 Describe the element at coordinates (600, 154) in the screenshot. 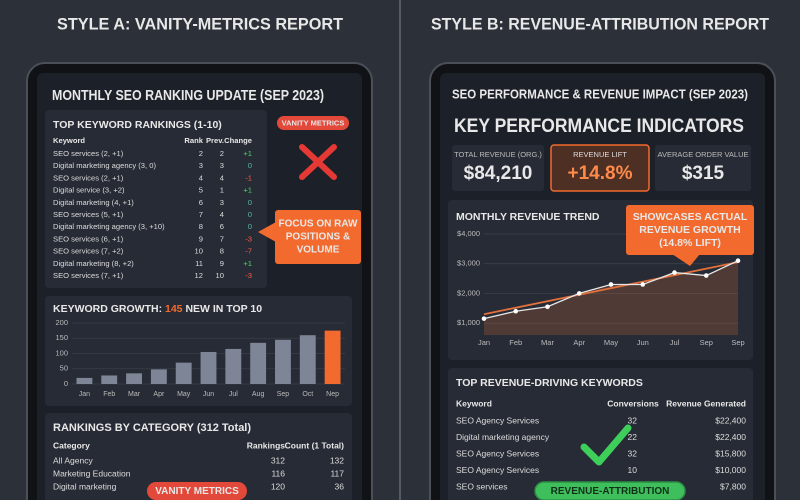

I see `kpi-label: REVENUE LIFT` at that location.